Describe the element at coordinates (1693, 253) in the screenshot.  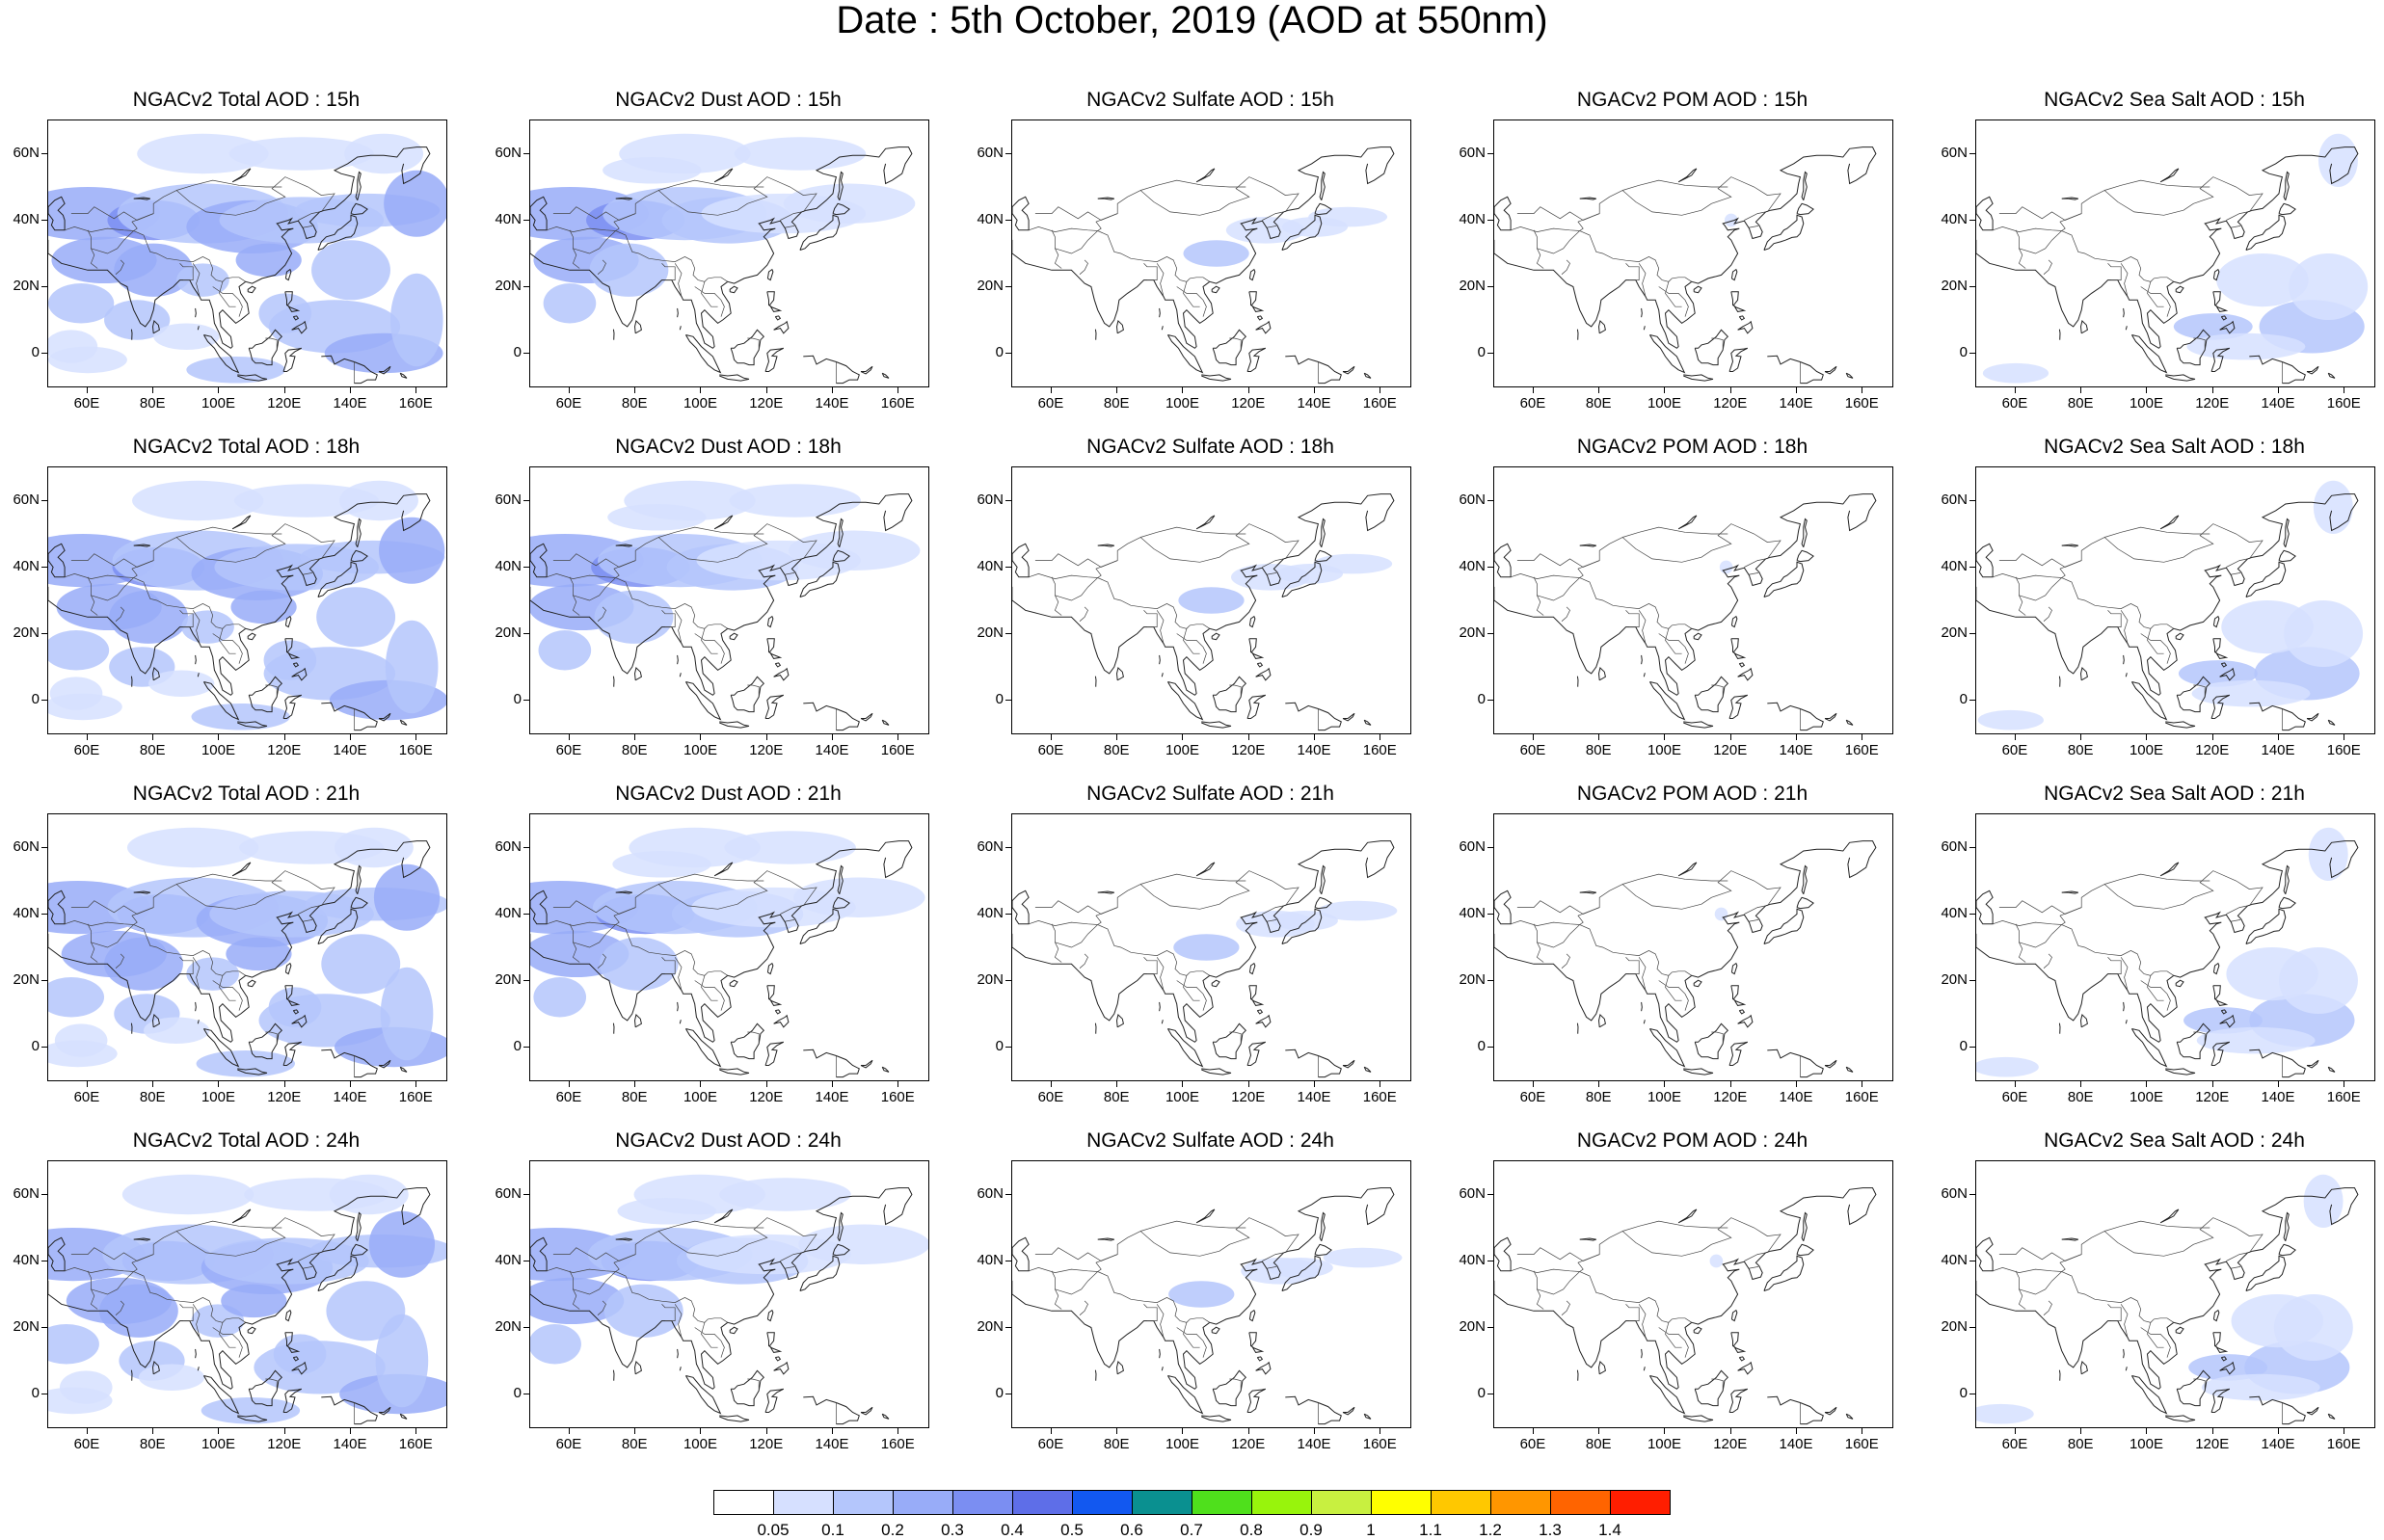
I see `map-panel-pom-15h` at that location.